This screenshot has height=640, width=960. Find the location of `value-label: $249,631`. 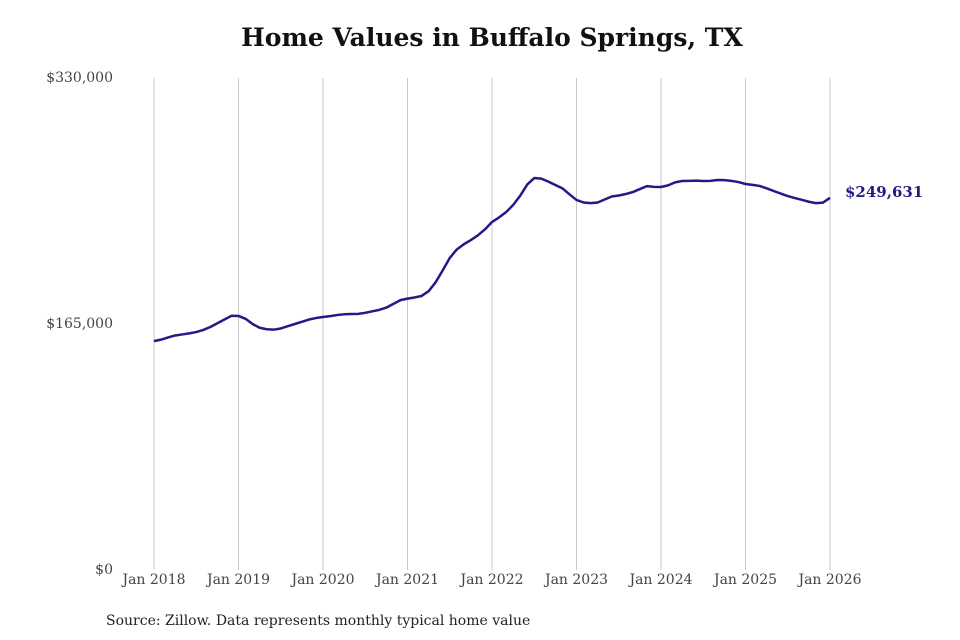

value-label: $249,631 is located at coordinates (884, 192).